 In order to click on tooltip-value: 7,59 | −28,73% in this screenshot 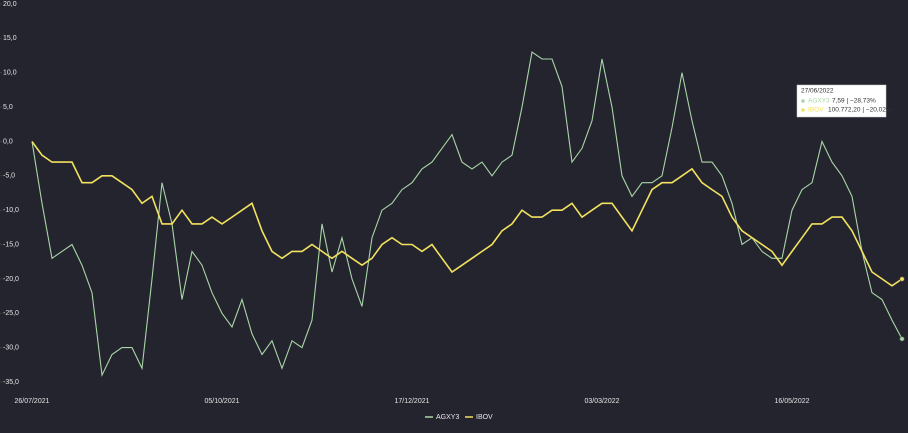, I will do `click(854, 101)`.